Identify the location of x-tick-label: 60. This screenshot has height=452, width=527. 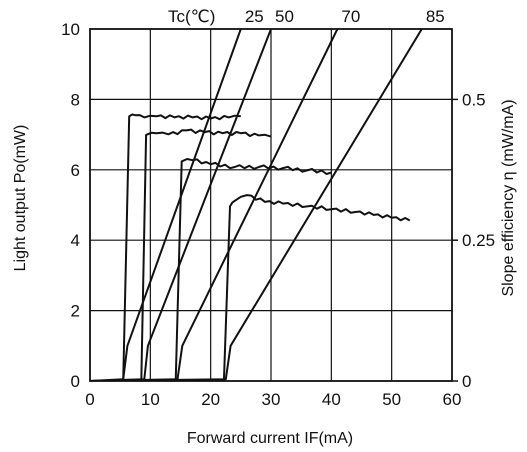
(452, 399).